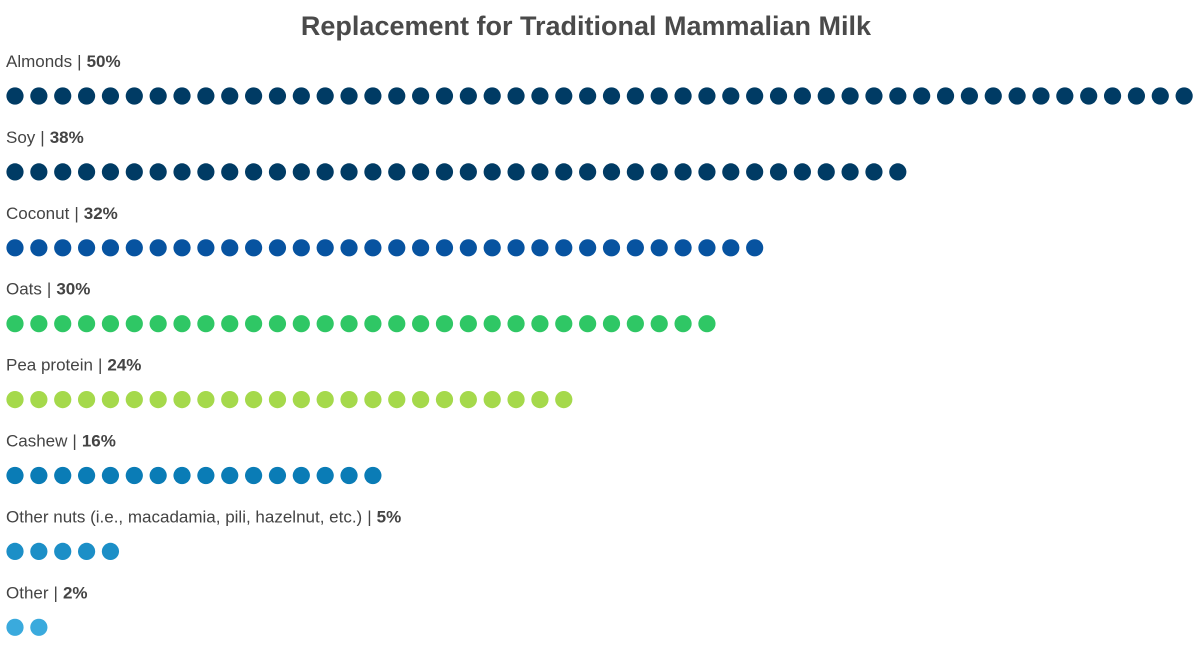 This screenshot has width=1200, height=647. I want to click on row-label: Other | 2%, so click(47, 593).